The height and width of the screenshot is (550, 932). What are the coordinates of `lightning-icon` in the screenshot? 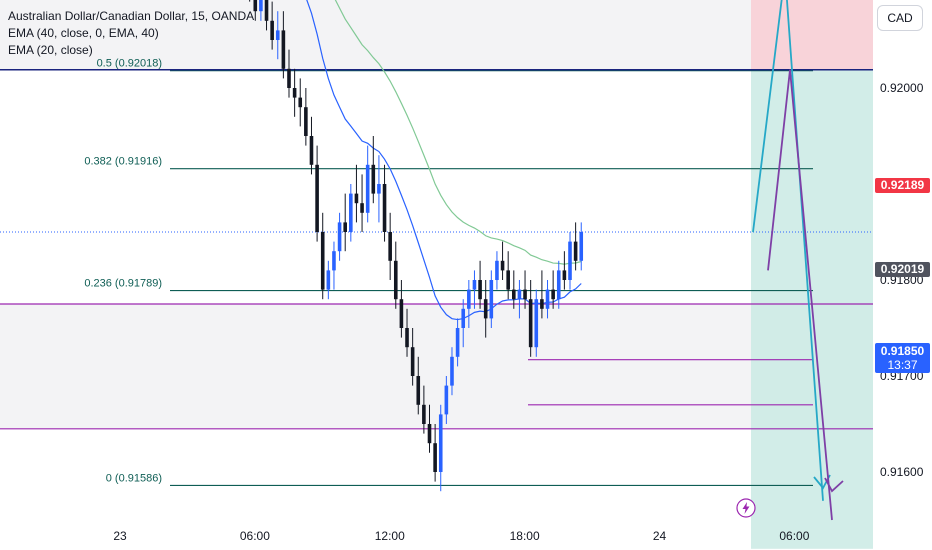 It's located at (746, 508).